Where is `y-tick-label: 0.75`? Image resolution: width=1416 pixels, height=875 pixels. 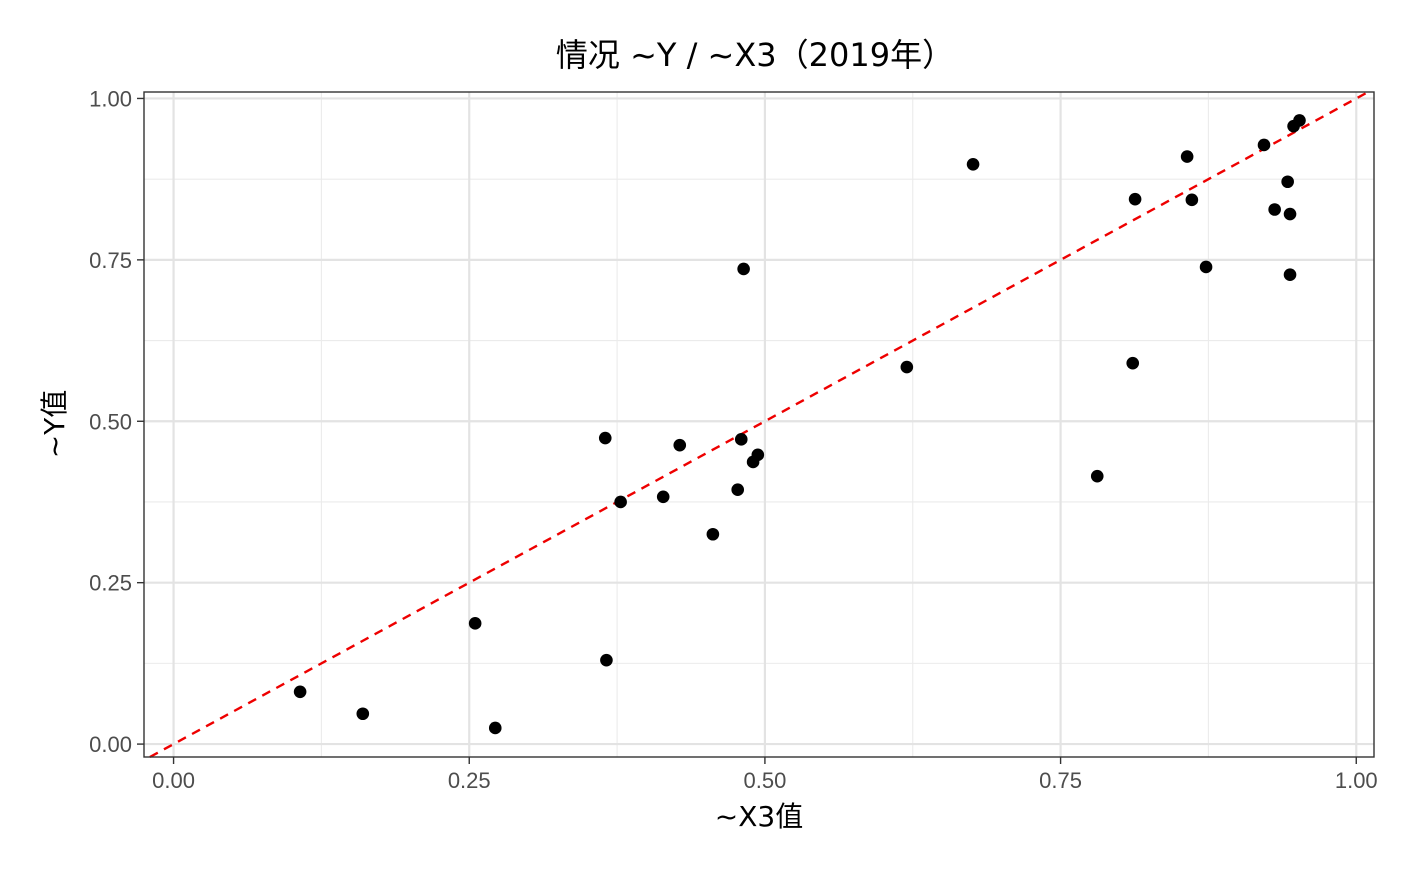 y-tick-label: 0.75 is located at coordinates (110, 260).